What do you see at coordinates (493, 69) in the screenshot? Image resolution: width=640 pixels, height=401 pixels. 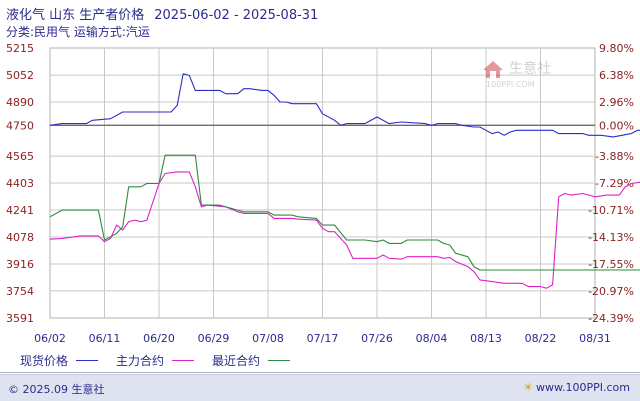 I see `house-icon` at bounding box center [493, 69].